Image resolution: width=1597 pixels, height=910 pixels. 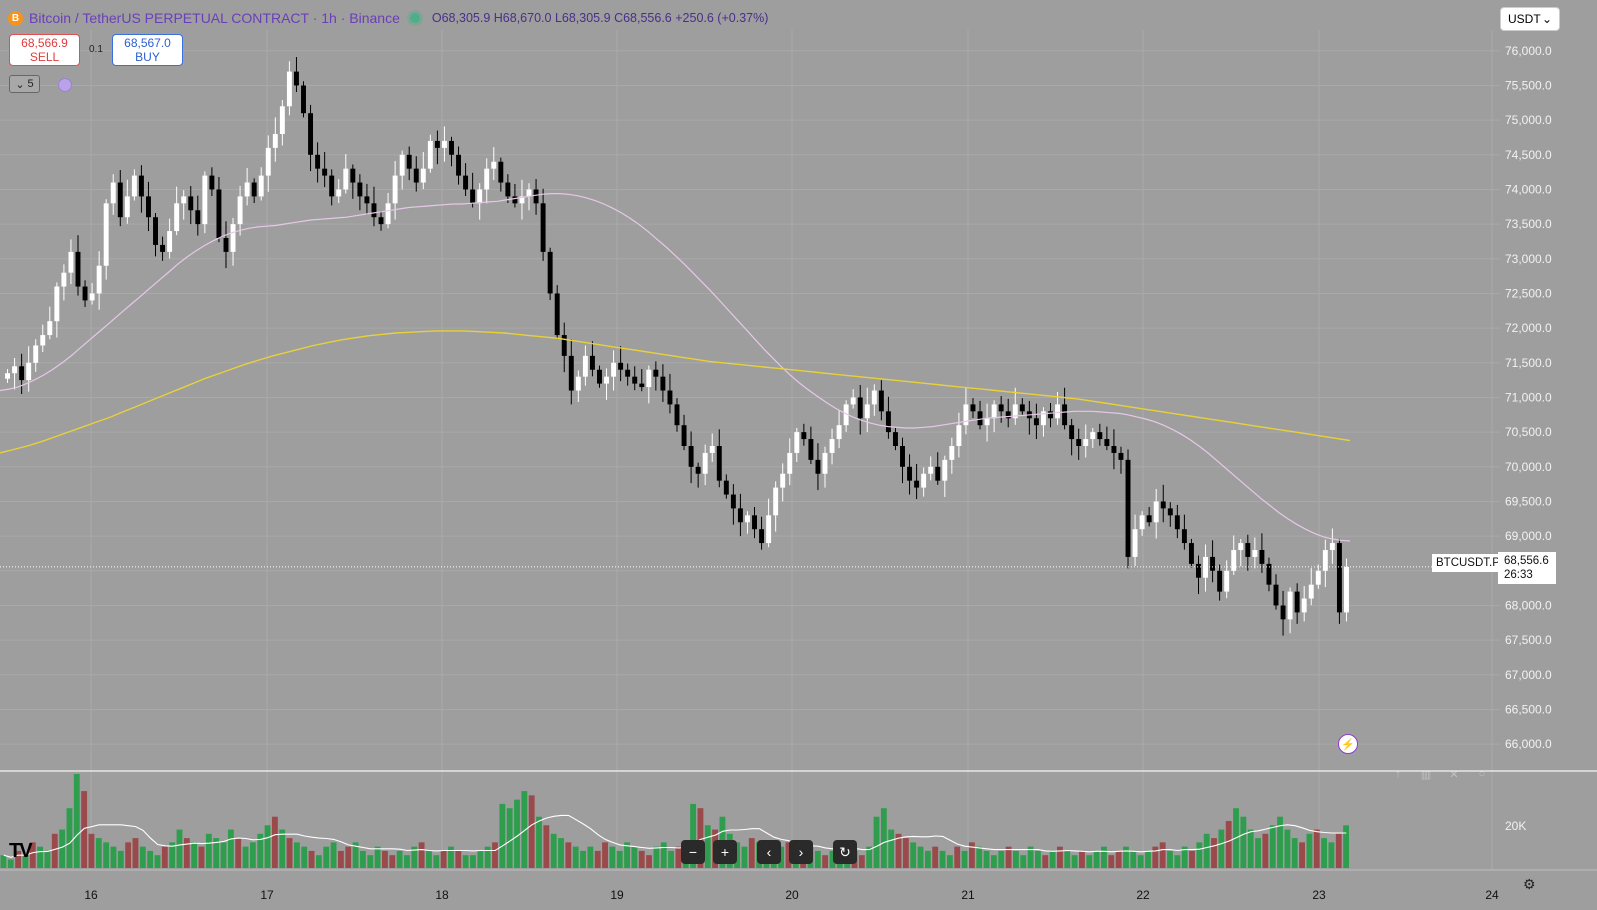 I want to click on settings-gear-icon: ⚙, so click(x=1529, y=884).